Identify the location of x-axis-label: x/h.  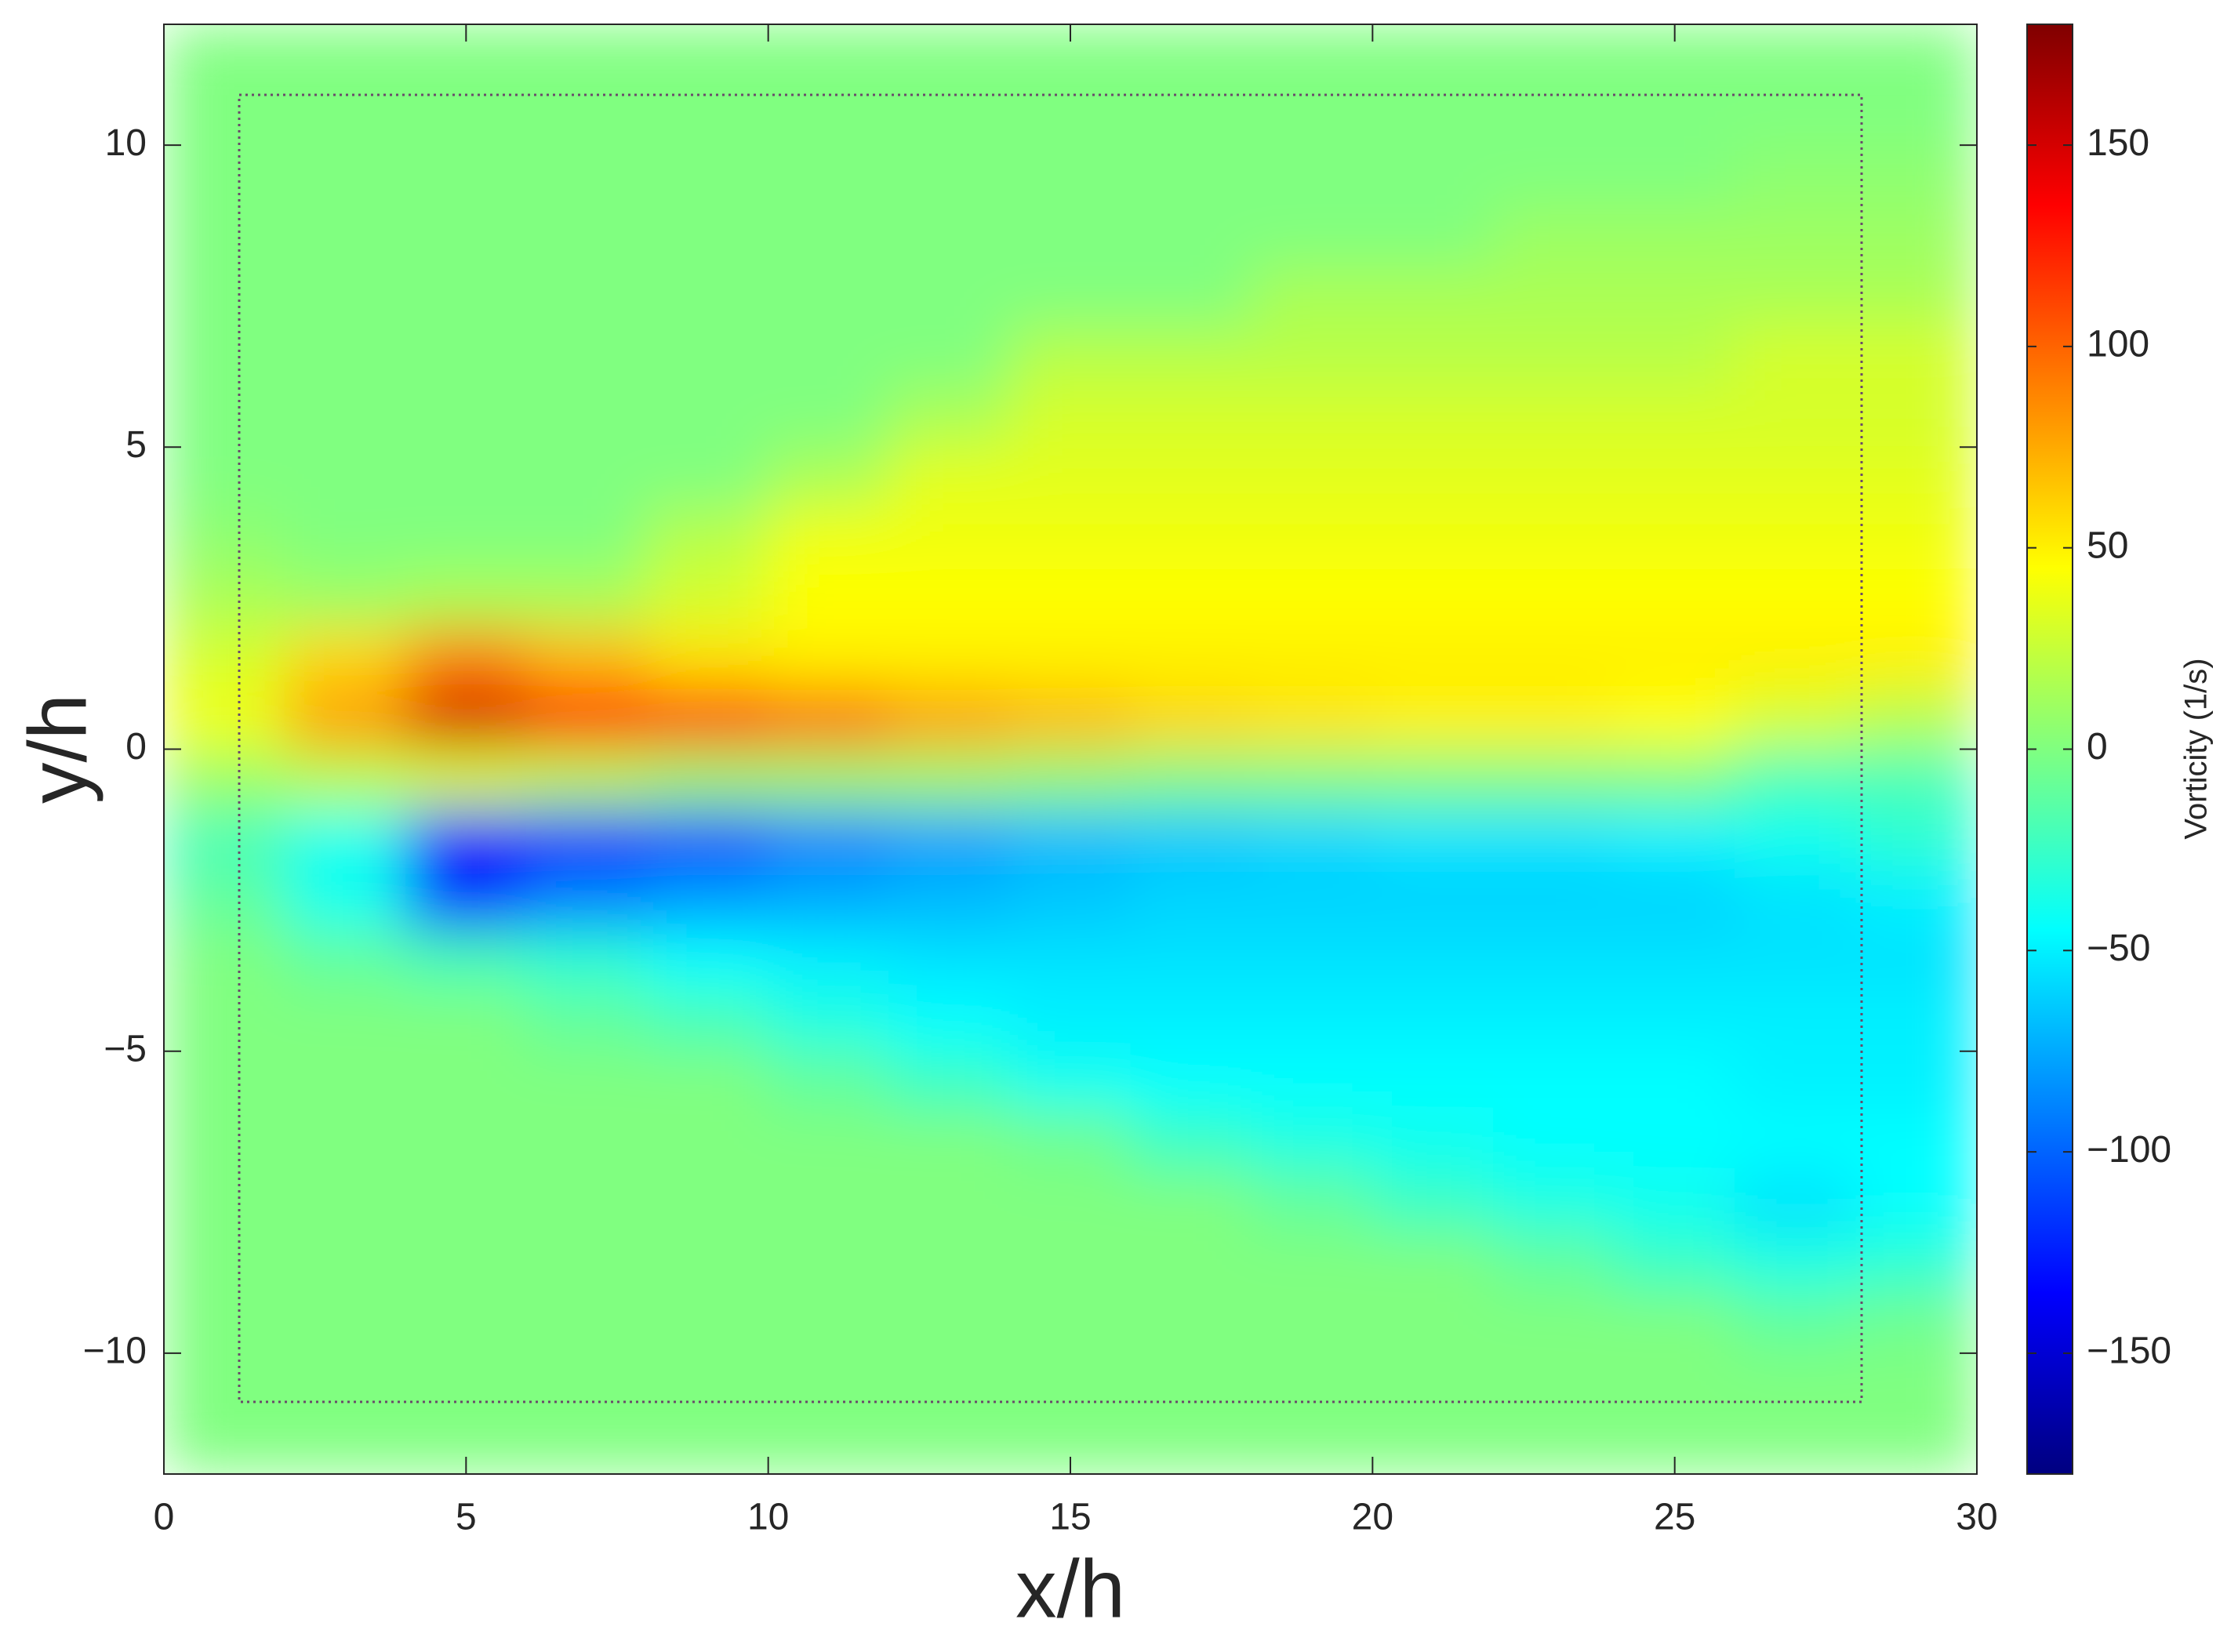
(1070, 1590).